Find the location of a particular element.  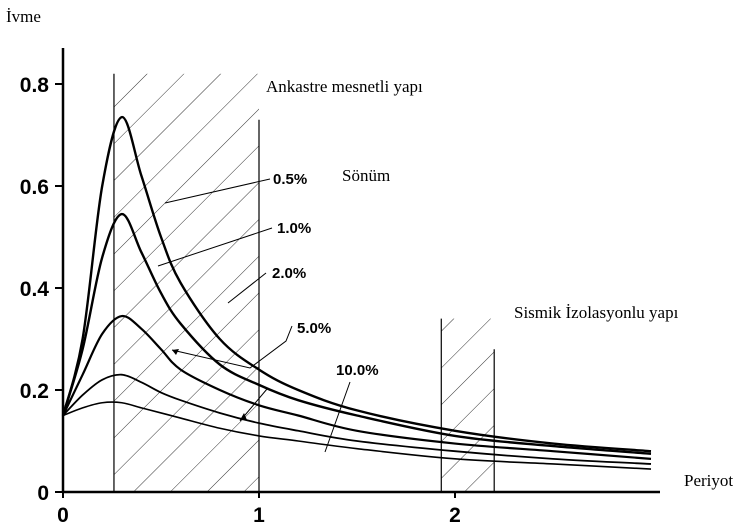

x-tick-label-1: 1 is located at coordinates (259, 515).